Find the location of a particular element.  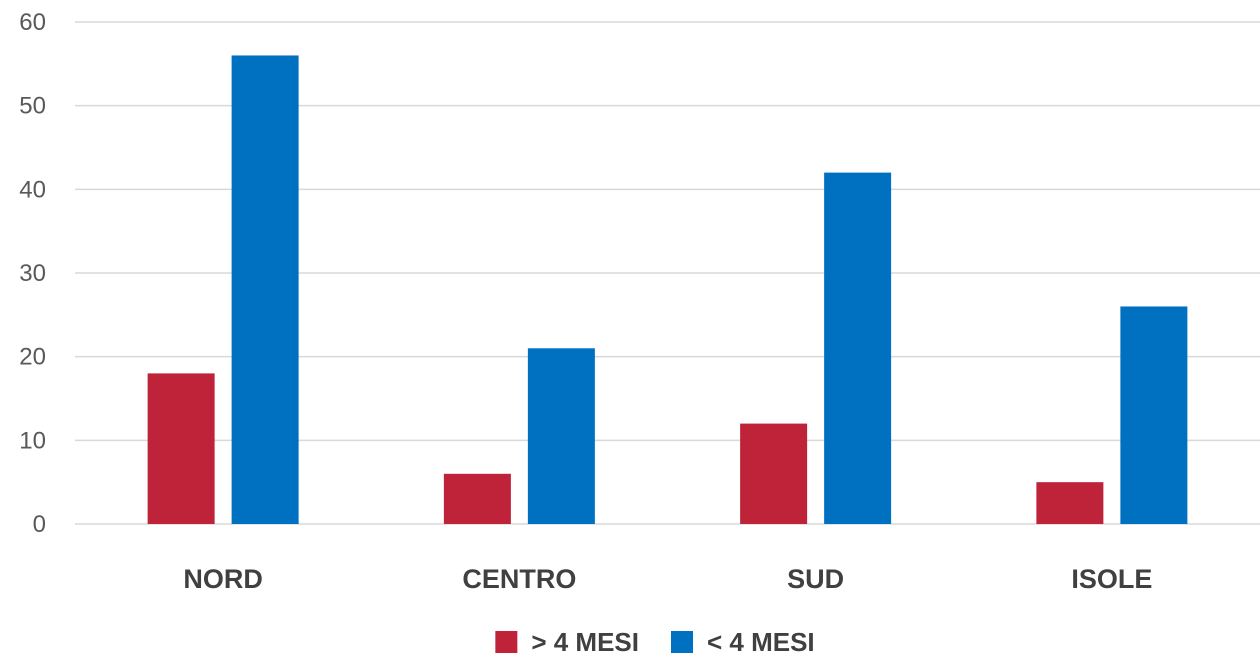

y-tick-label: 10 is located at coordinates (32, 440).